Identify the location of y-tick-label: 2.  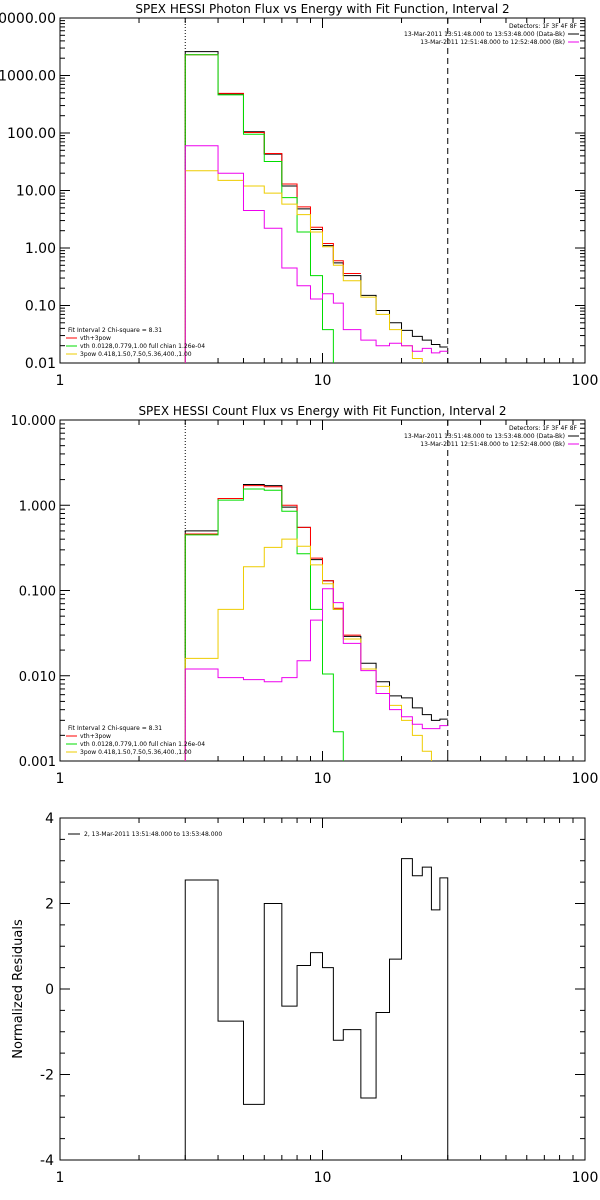
(49, 905).